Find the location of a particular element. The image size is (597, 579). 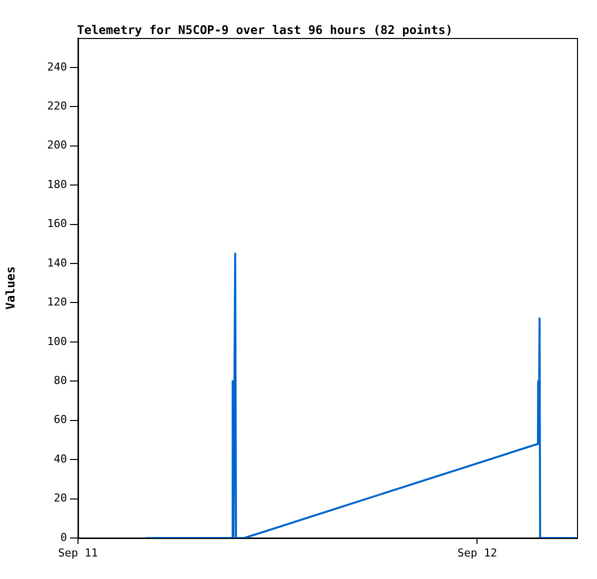

y-tick-label: 220 is located at coordinates (57, 105).